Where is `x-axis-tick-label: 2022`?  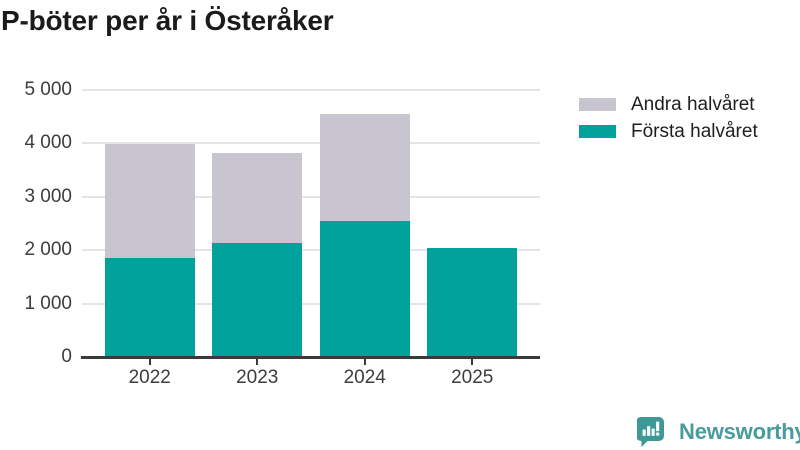
x-axis-tick-label: 2022 is located at coordinates (149, 377).